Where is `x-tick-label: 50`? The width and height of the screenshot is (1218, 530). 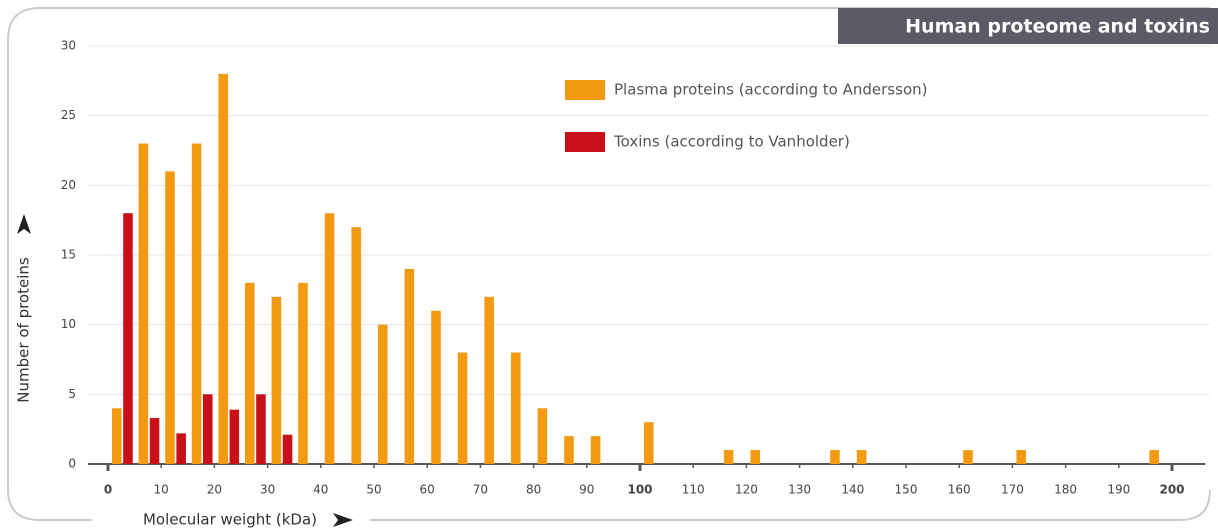 x-tick-label: 50 is located at coordinates (373, 490).